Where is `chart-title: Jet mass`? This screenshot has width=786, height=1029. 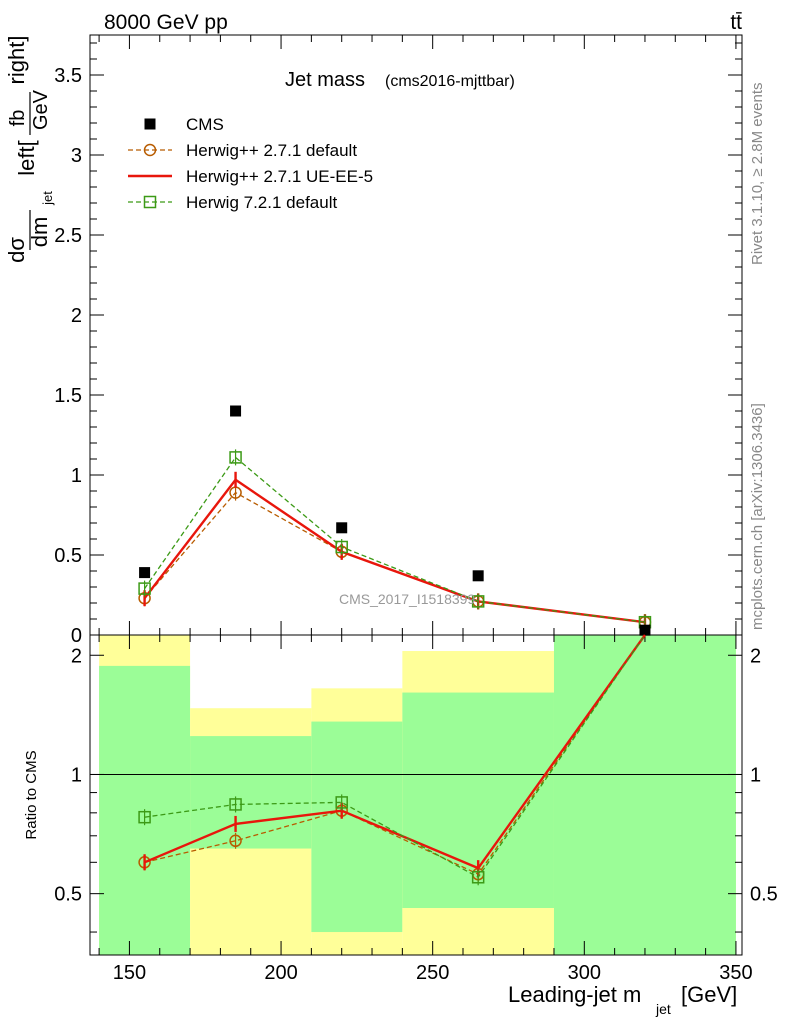
chart-title: Jet mass is located at coordinates (325, 80).